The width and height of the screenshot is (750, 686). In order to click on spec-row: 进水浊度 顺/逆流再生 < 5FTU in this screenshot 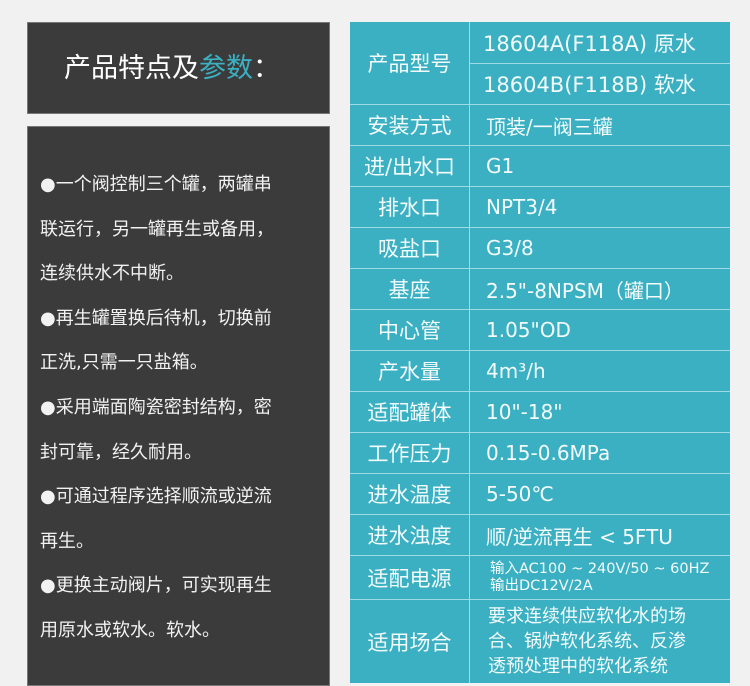, I will do `click(540, 535)`.